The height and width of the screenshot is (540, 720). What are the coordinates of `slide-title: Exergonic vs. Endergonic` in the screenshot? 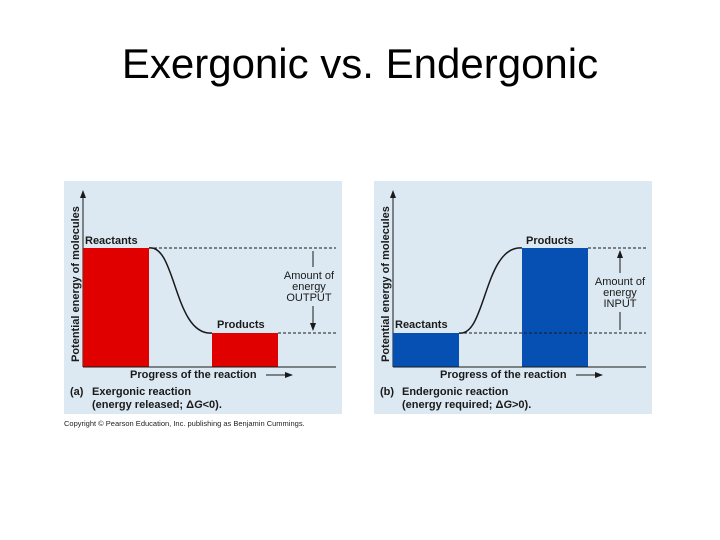 It's located at (360, 63).